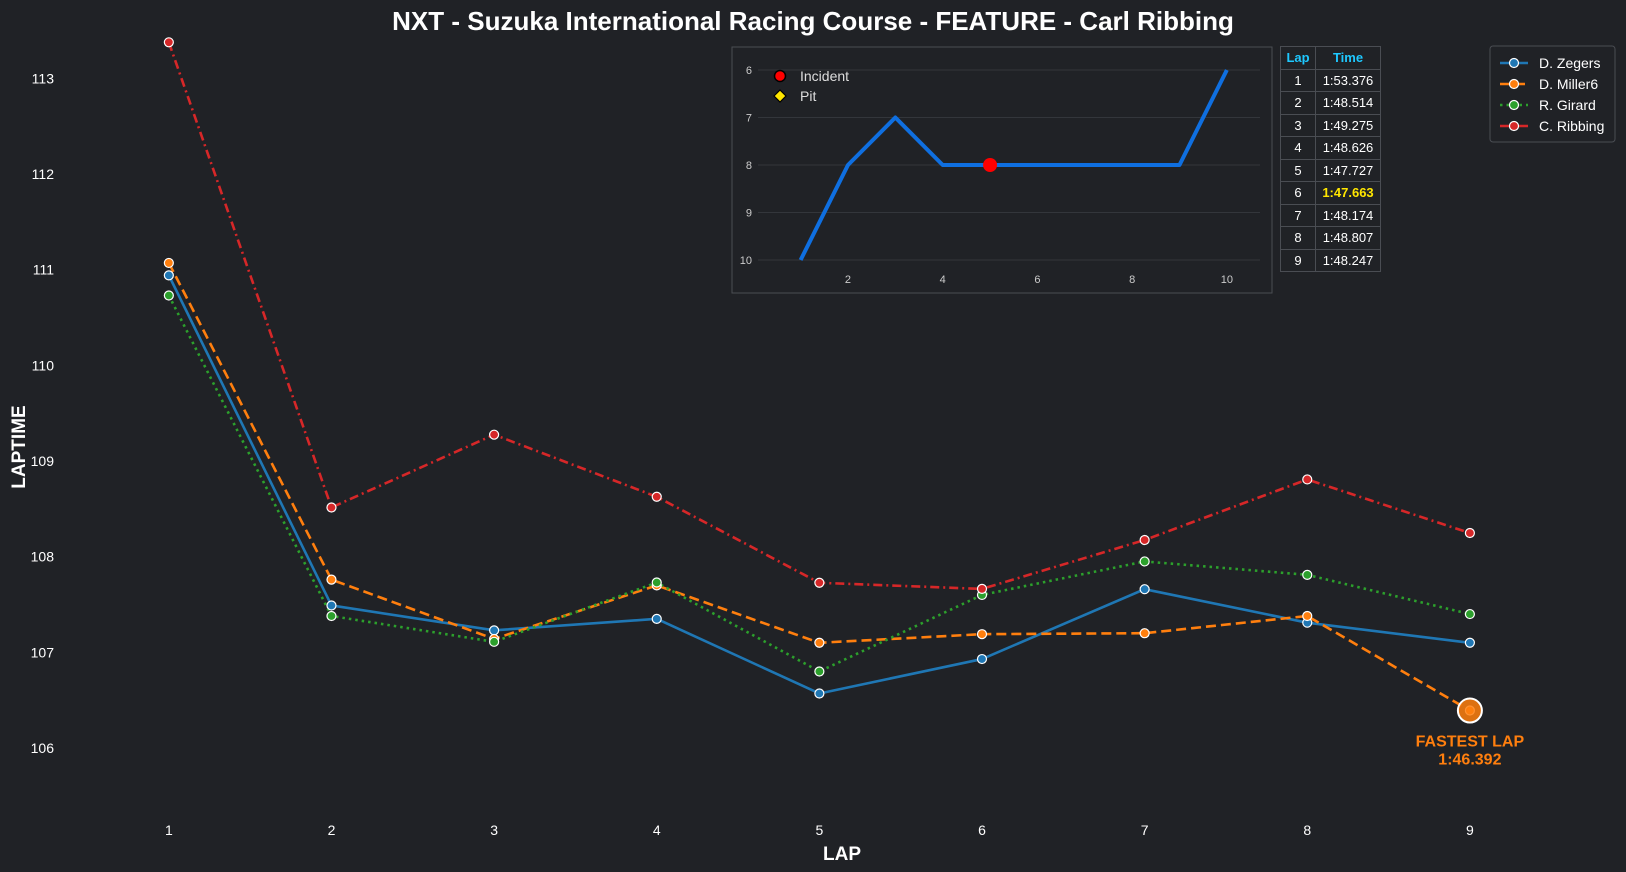 This screenshot has height=872, width=1626. Describe the element at coordinates (43, 557) in the screenshot. I see `y-tick-label: 108` at that location.